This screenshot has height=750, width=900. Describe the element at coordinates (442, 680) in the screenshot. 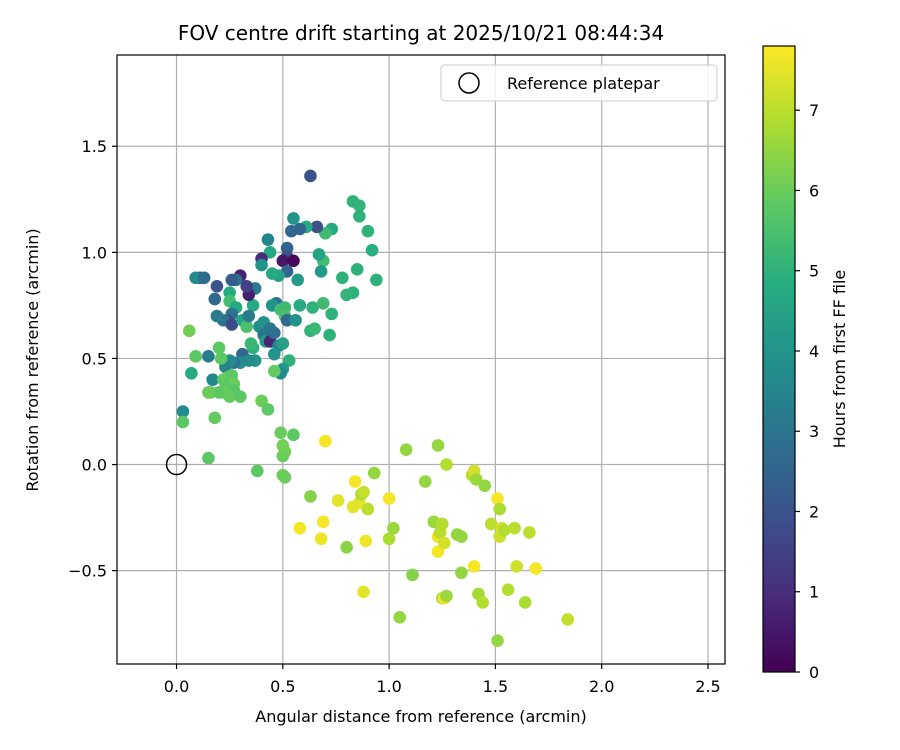

I see `x-axis-ticks: 0.0 0.5 1.0 1.5 2.0 2.5` at that location.